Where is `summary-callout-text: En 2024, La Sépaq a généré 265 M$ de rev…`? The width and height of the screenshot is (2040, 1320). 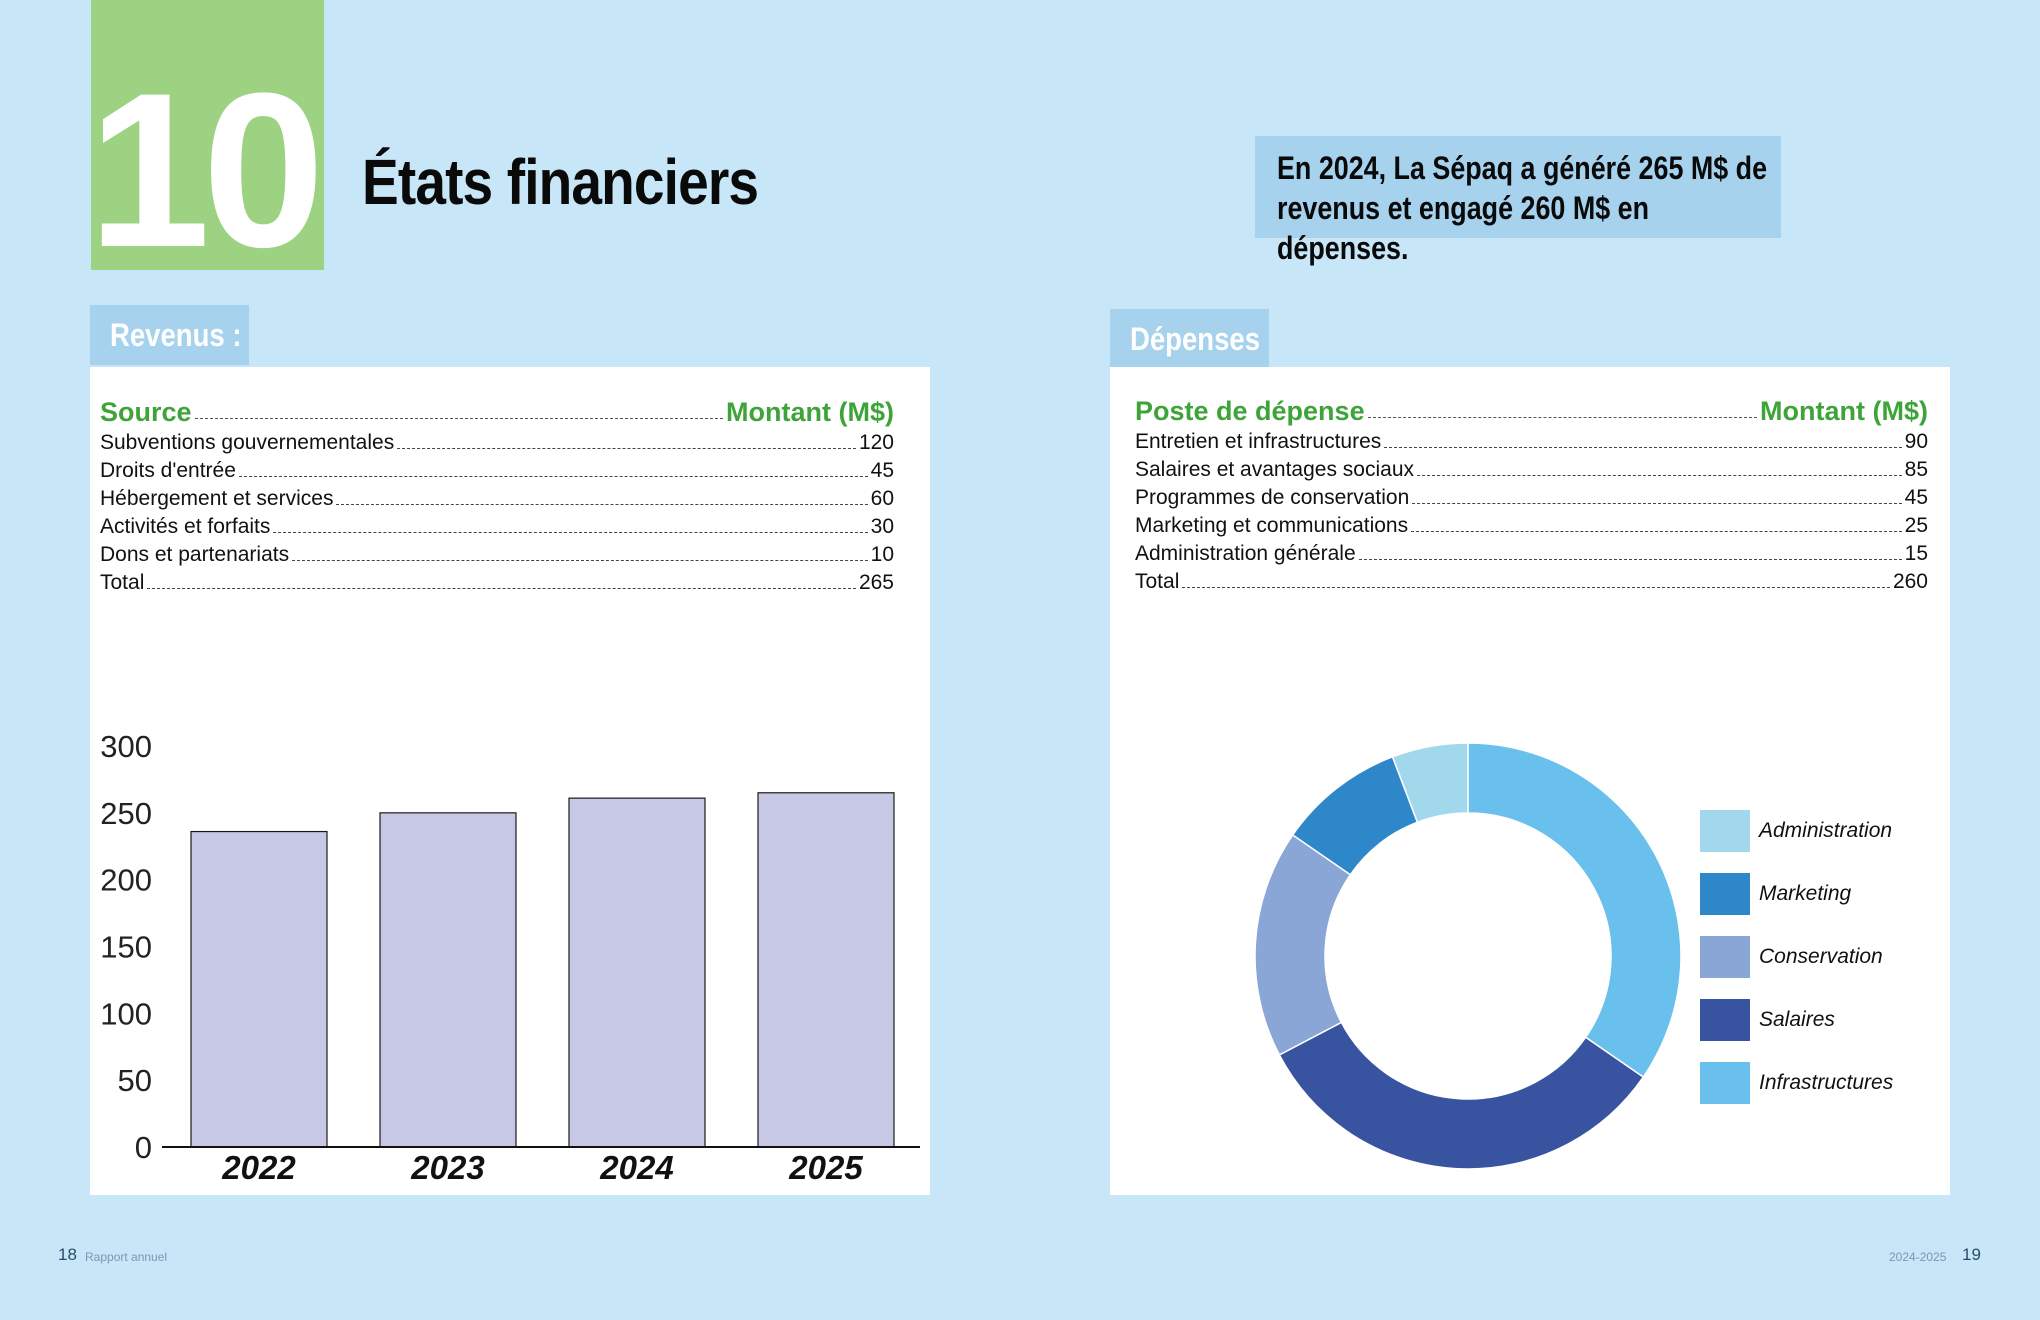
summary-callout-text: En 2024, La Sépaq a généré 265 M$ de rev… is located at coordinates (1522, 208).